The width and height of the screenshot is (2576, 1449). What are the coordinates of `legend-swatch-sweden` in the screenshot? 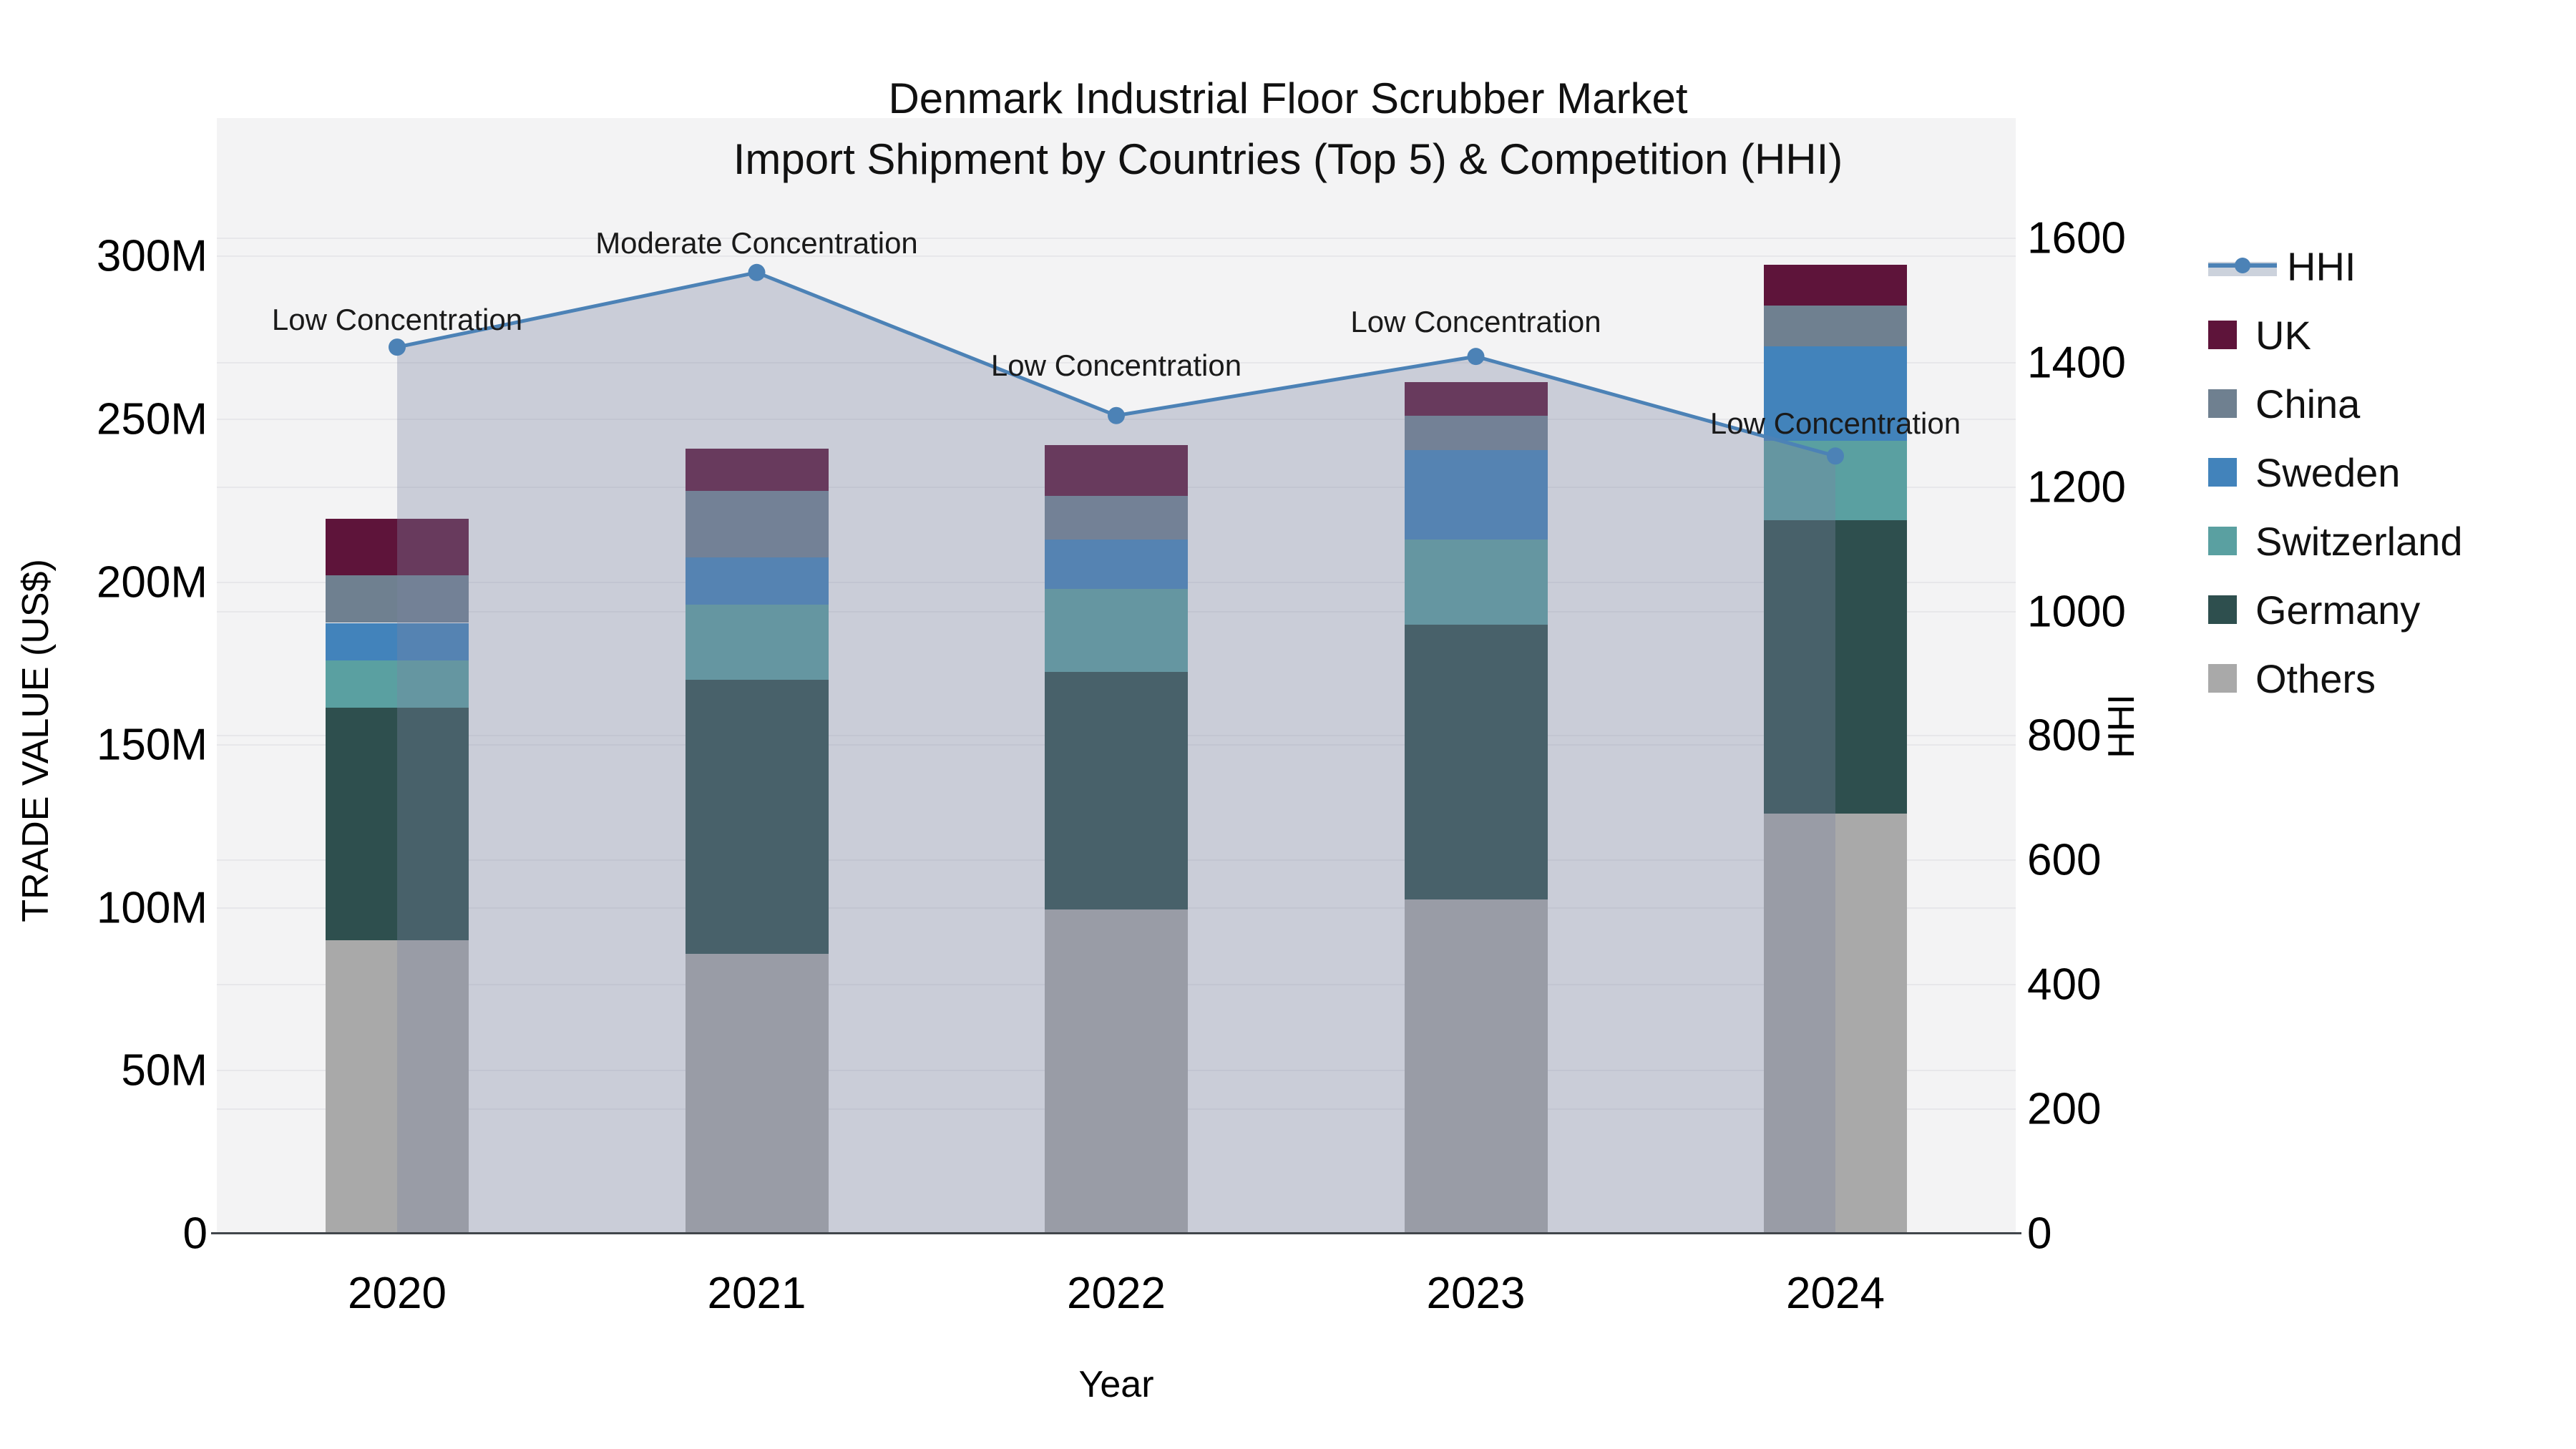 It's located at (2222, 472).